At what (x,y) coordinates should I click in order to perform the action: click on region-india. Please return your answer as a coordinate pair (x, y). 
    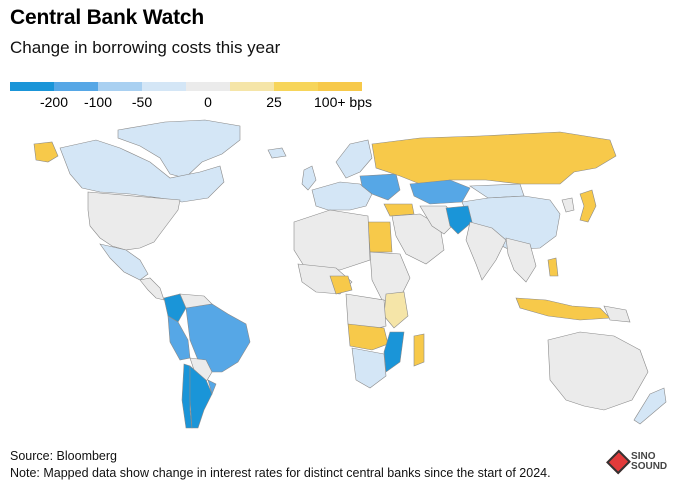
    Looking at the image, I should click on (486, 251).